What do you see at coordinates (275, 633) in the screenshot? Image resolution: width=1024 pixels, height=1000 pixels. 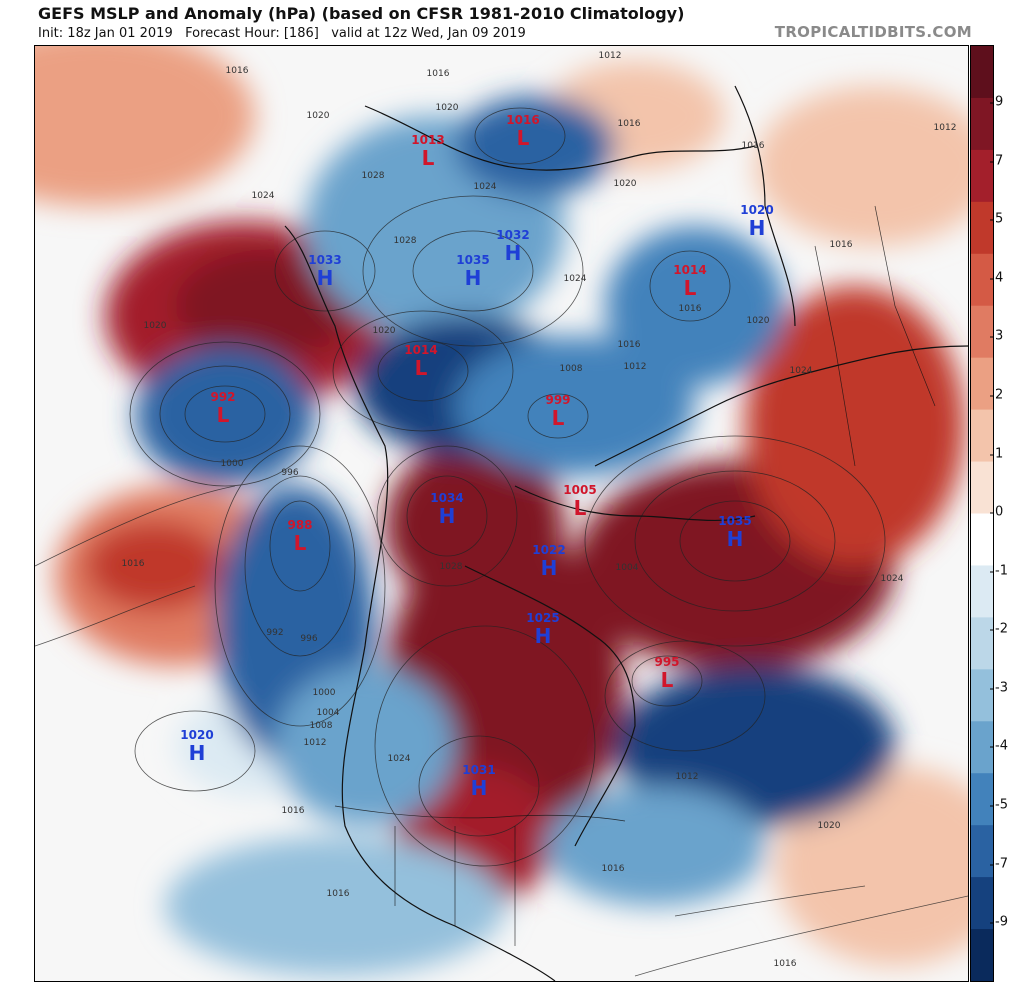 I see `isobar-label: 992` at bounding box center [275, 633].